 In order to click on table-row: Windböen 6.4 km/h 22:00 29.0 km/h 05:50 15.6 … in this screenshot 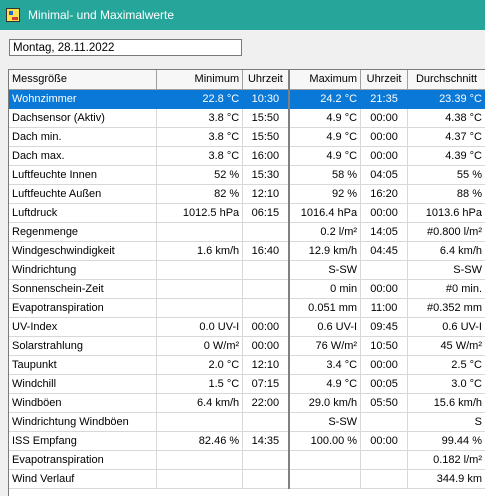, I will do `click(247, 403)`.